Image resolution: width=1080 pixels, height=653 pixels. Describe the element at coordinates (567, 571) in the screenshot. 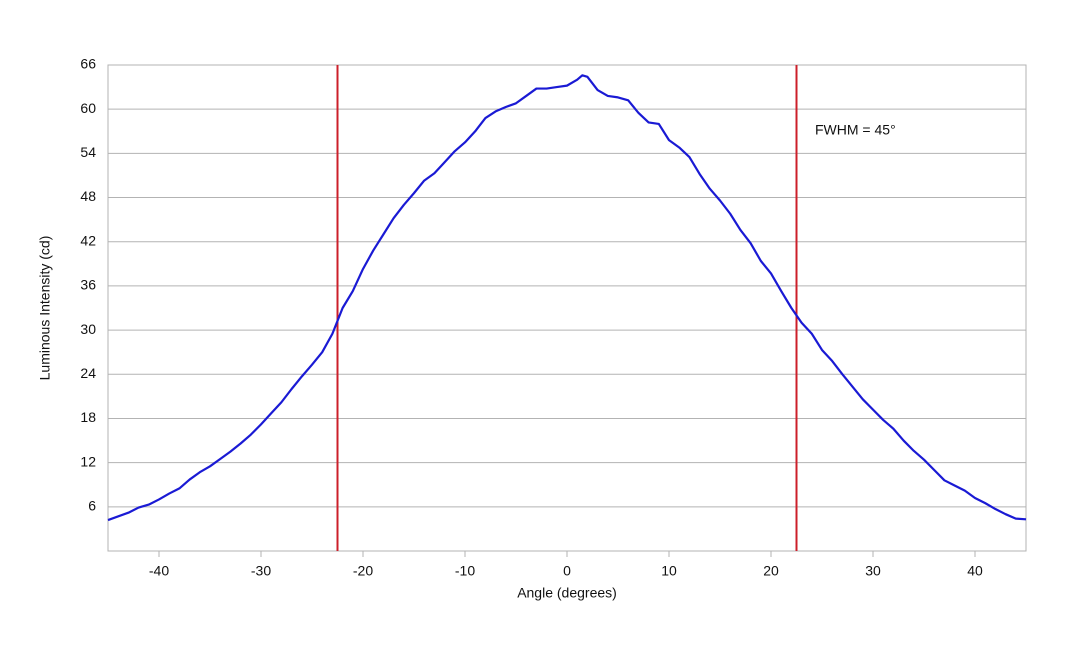

I see `x-tick-label: 0` at that location.